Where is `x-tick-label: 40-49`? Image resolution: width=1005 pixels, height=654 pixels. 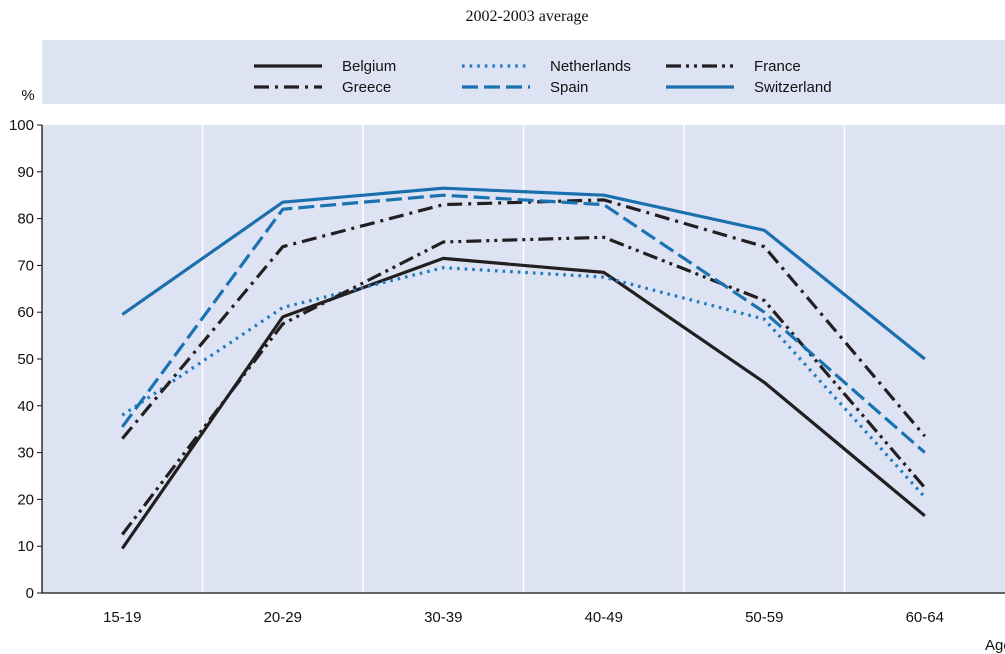
x-tick-label: 40-49 is located at coordinates (604, 617).